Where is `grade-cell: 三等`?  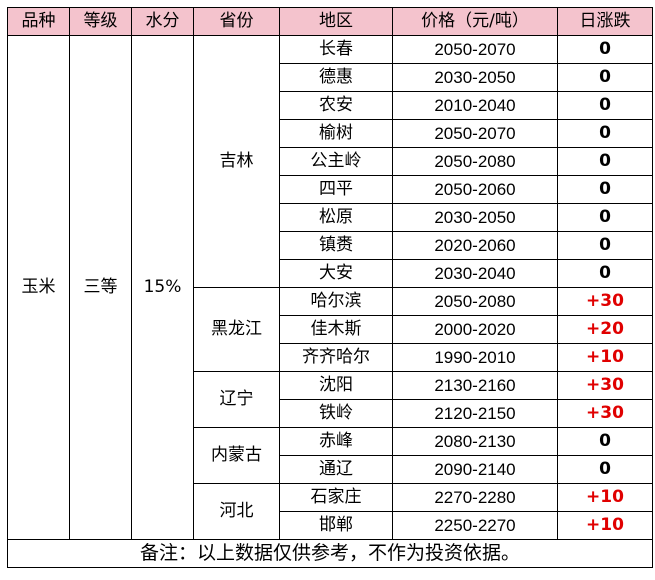 grade-cell: 三等 is located at coordinates (100, 287).